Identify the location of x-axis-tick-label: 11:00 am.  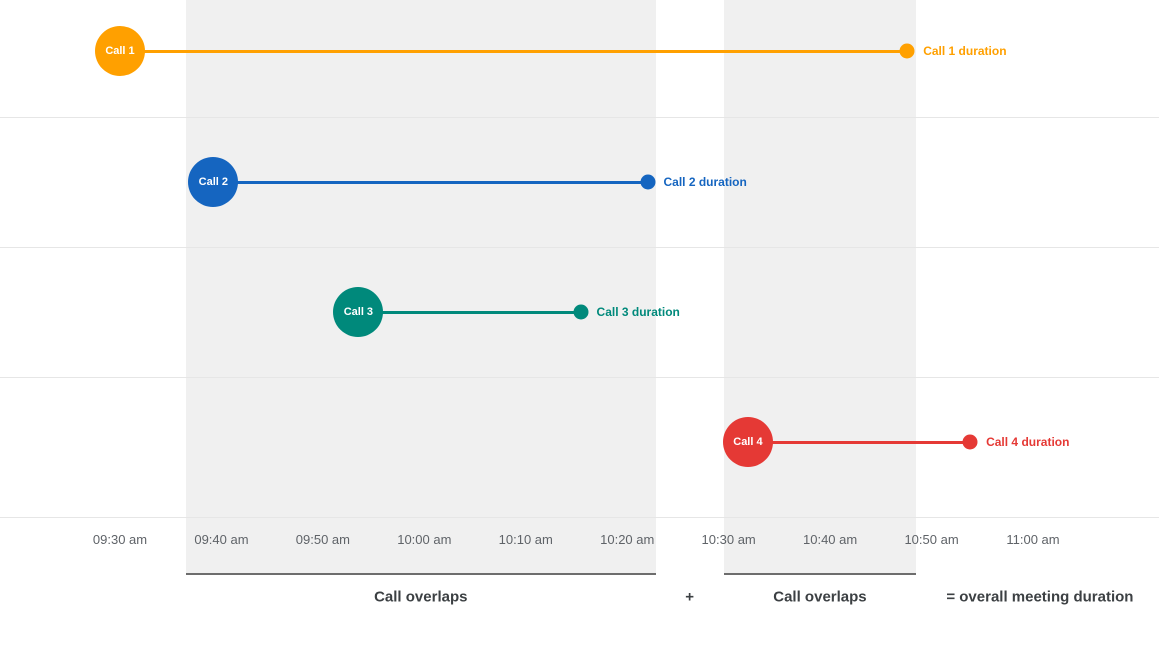
(1033, 539).